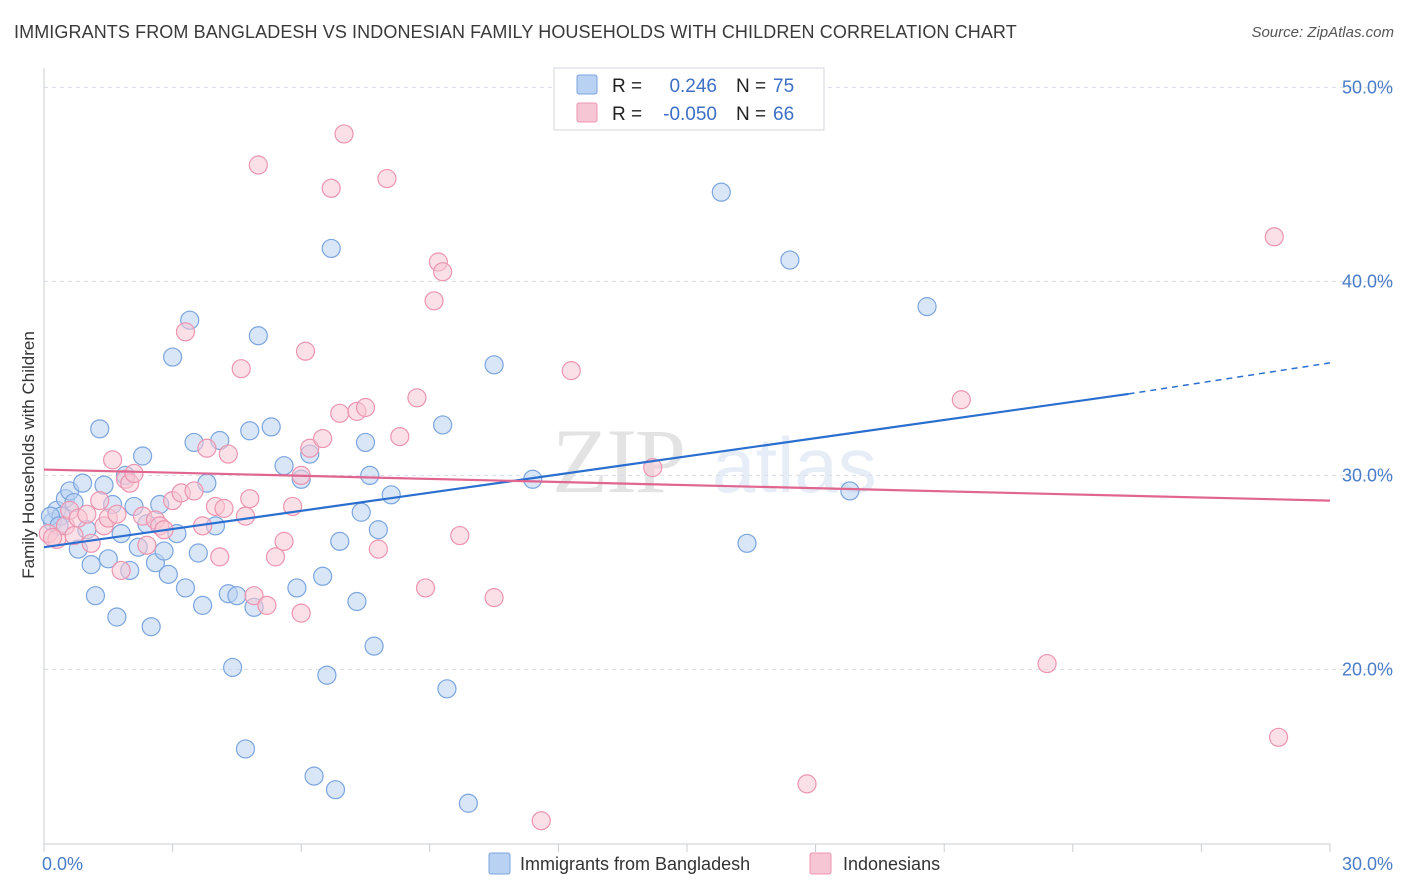 The width and height of the screenshot is (1406, 892). What do you see at coordinates (1367, 864) in the screenshot?
I see `x-tick-label-1: 30.0%` at bounding box center [1367, 864].